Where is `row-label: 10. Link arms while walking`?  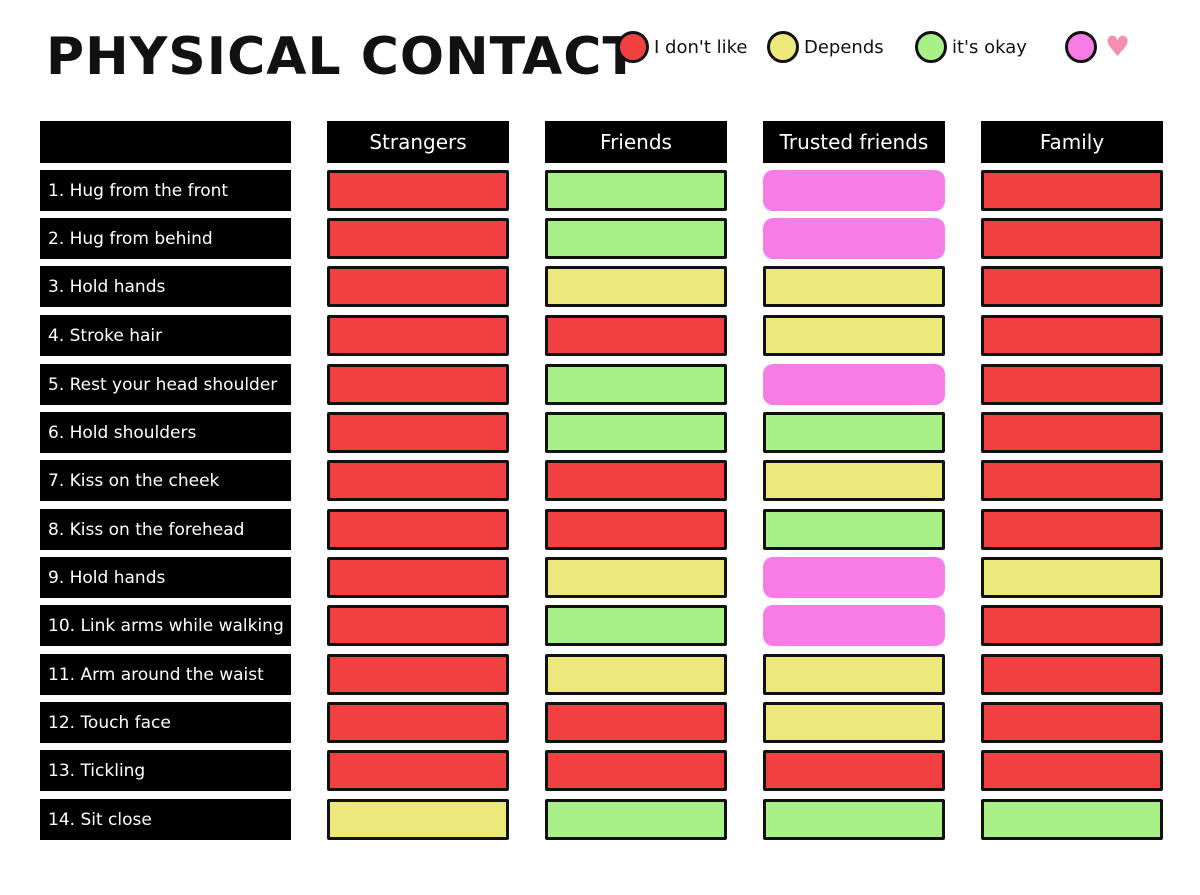
row-label: 10. Link arms while walking is located at coordinates (165, 625).